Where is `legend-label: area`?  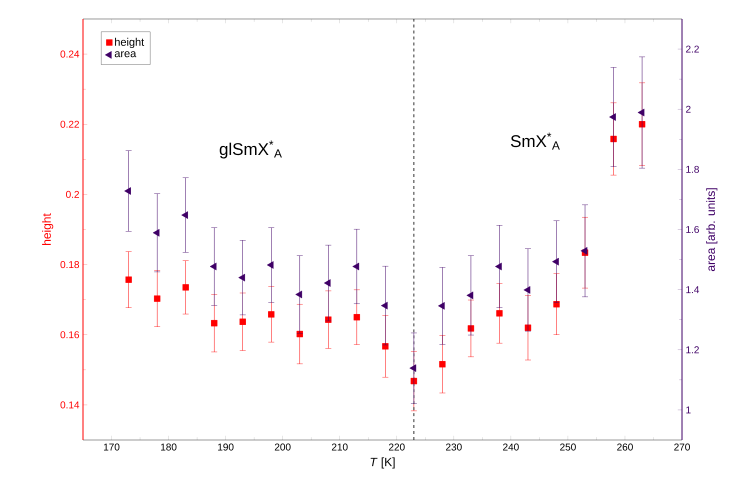 legend-label: area is located at coordinates (125, 54).